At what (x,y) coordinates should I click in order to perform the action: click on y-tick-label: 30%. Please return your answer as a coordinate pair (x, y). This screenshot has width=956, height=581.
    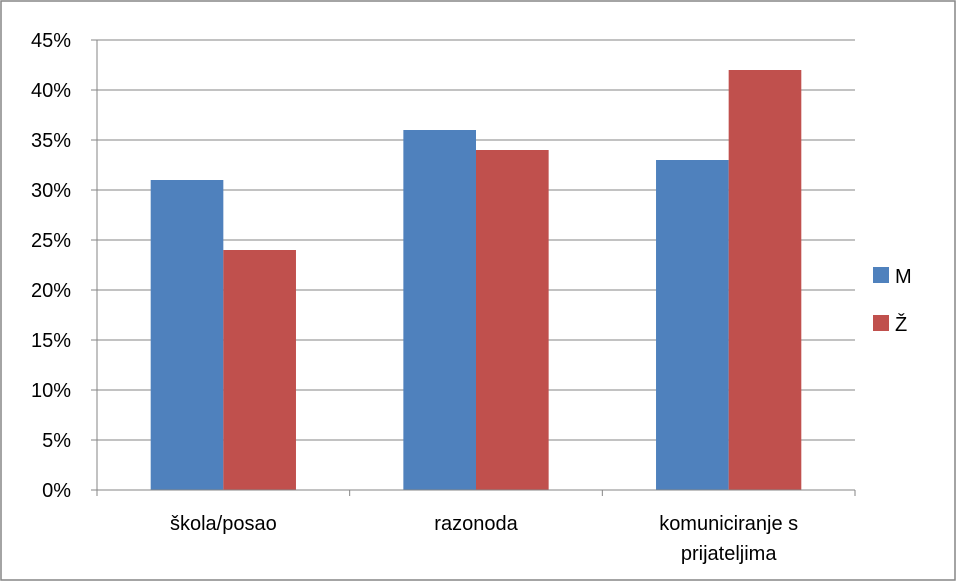
    Looking at the image, I should click on (51, 191).